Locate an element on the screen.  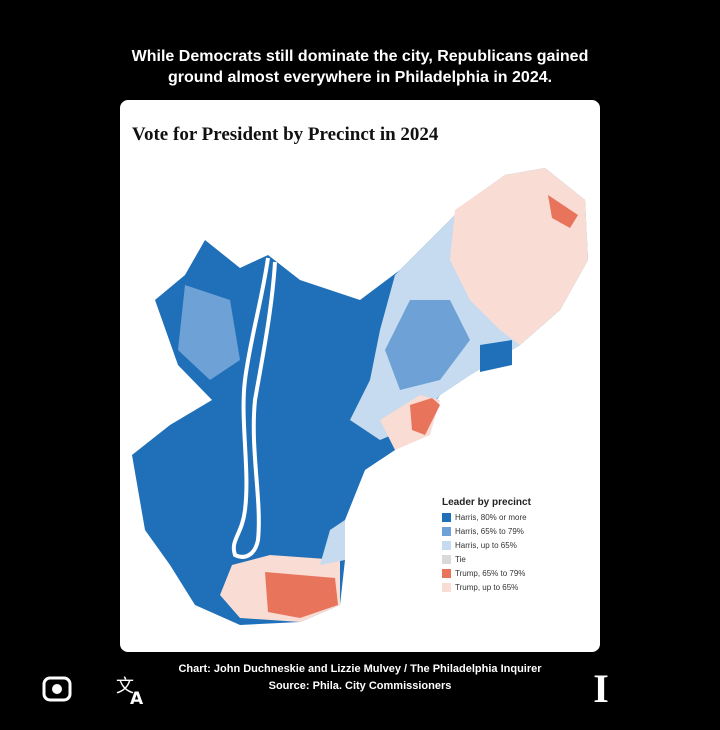
legend-item: Harris, 80% or more is located at coordinates (484, 518).